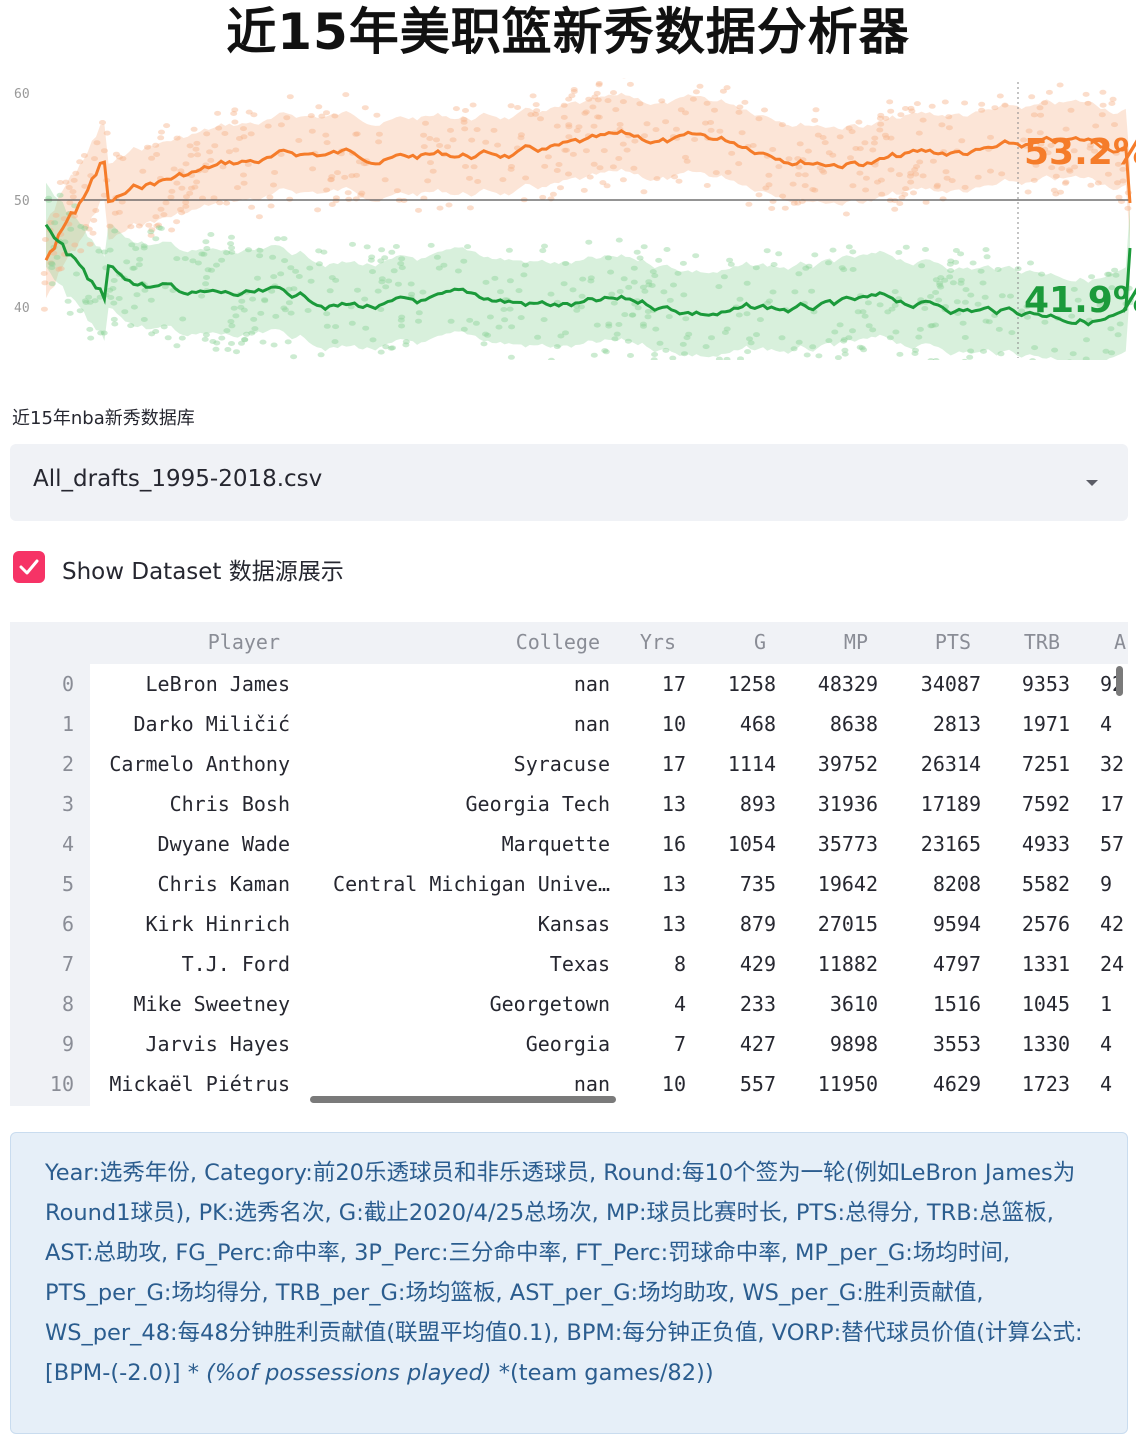 This screenshot has height=1434, width=1136. I want to click on column-header-pts: PTS, so click(952, 642).